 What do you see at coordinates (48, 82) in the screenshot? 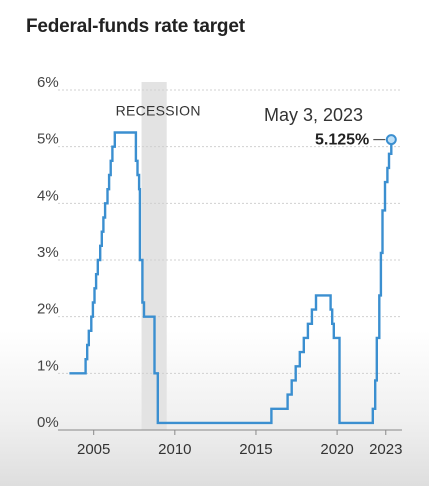
I see `y-tick-label: 6%` at bounding box center [48, 82].